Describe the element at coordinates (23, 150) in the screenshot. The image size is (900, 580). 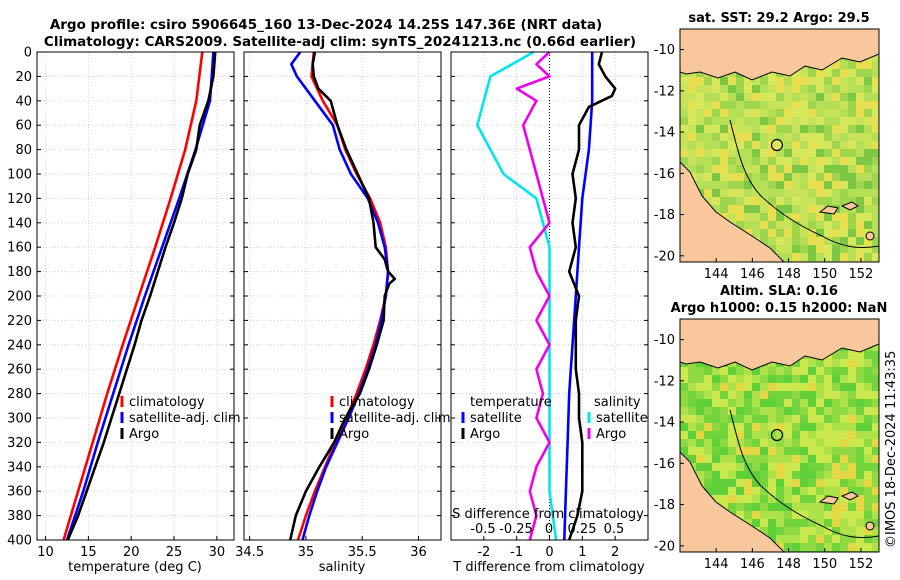
I see `y-tick-label: 80` at that location.